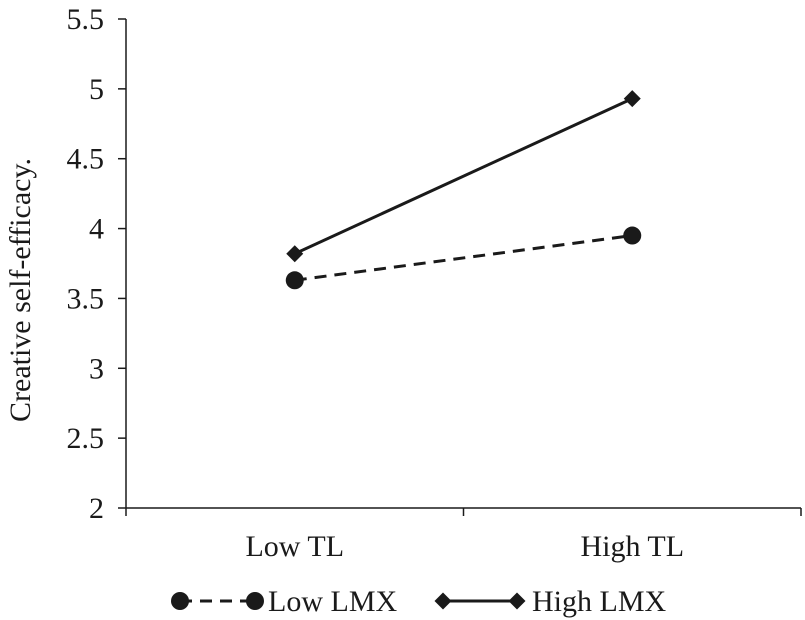 The height and width of the screenshot is (620, 805). I want to click on series-line-low-lmx, so click(463, 258).